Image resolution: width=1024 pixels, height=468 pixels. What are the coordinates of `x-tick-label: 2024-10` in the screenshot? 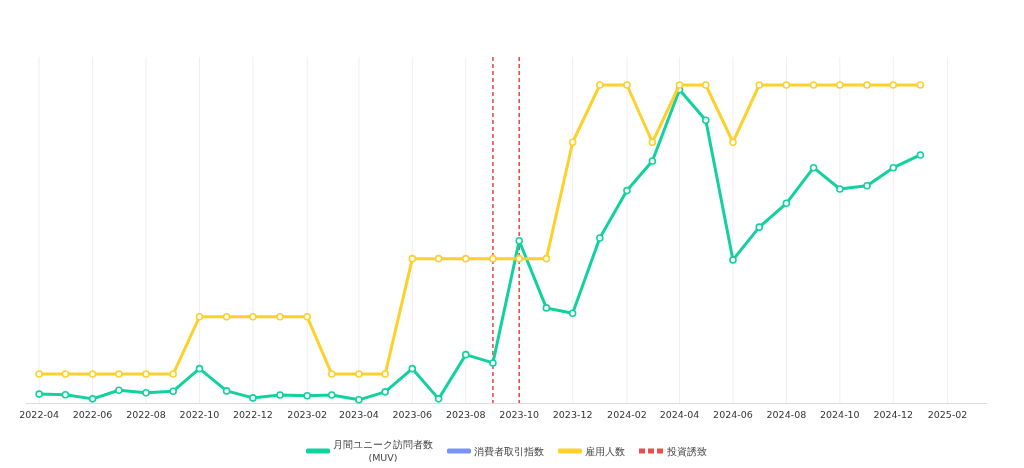 It's located at (839, 414).